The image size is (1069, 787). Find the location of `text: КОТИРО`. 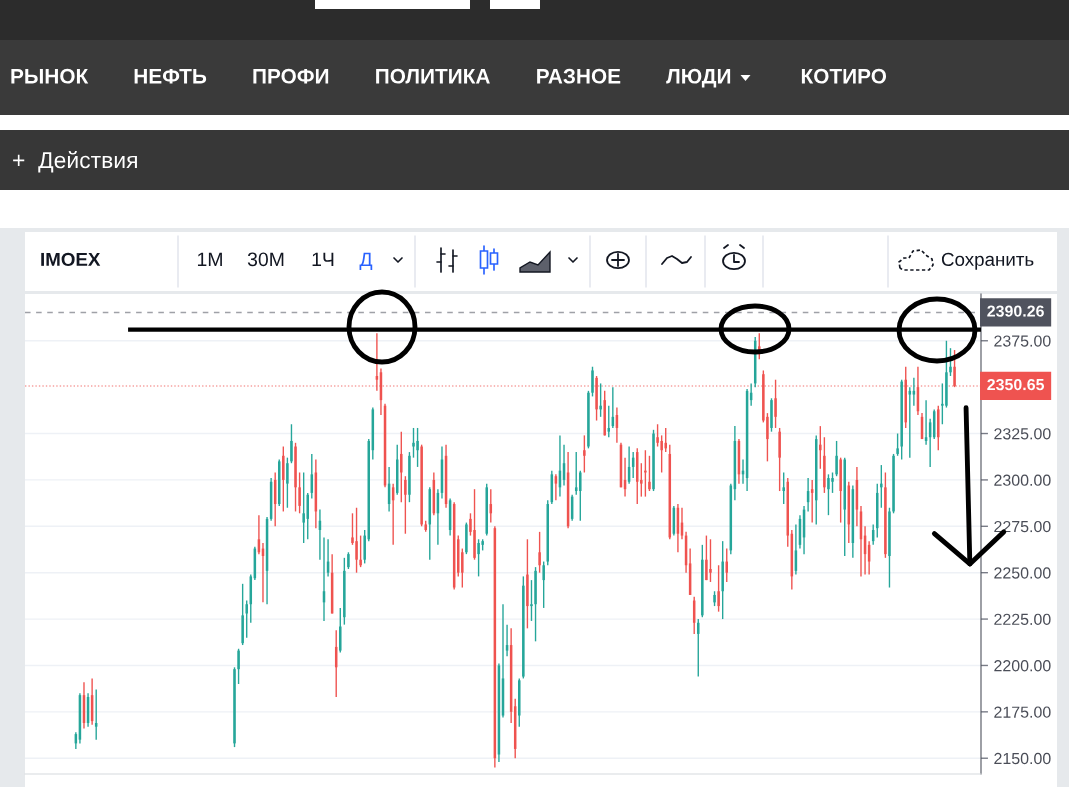

text: КОТИРО is located at coordinates (844, 76).